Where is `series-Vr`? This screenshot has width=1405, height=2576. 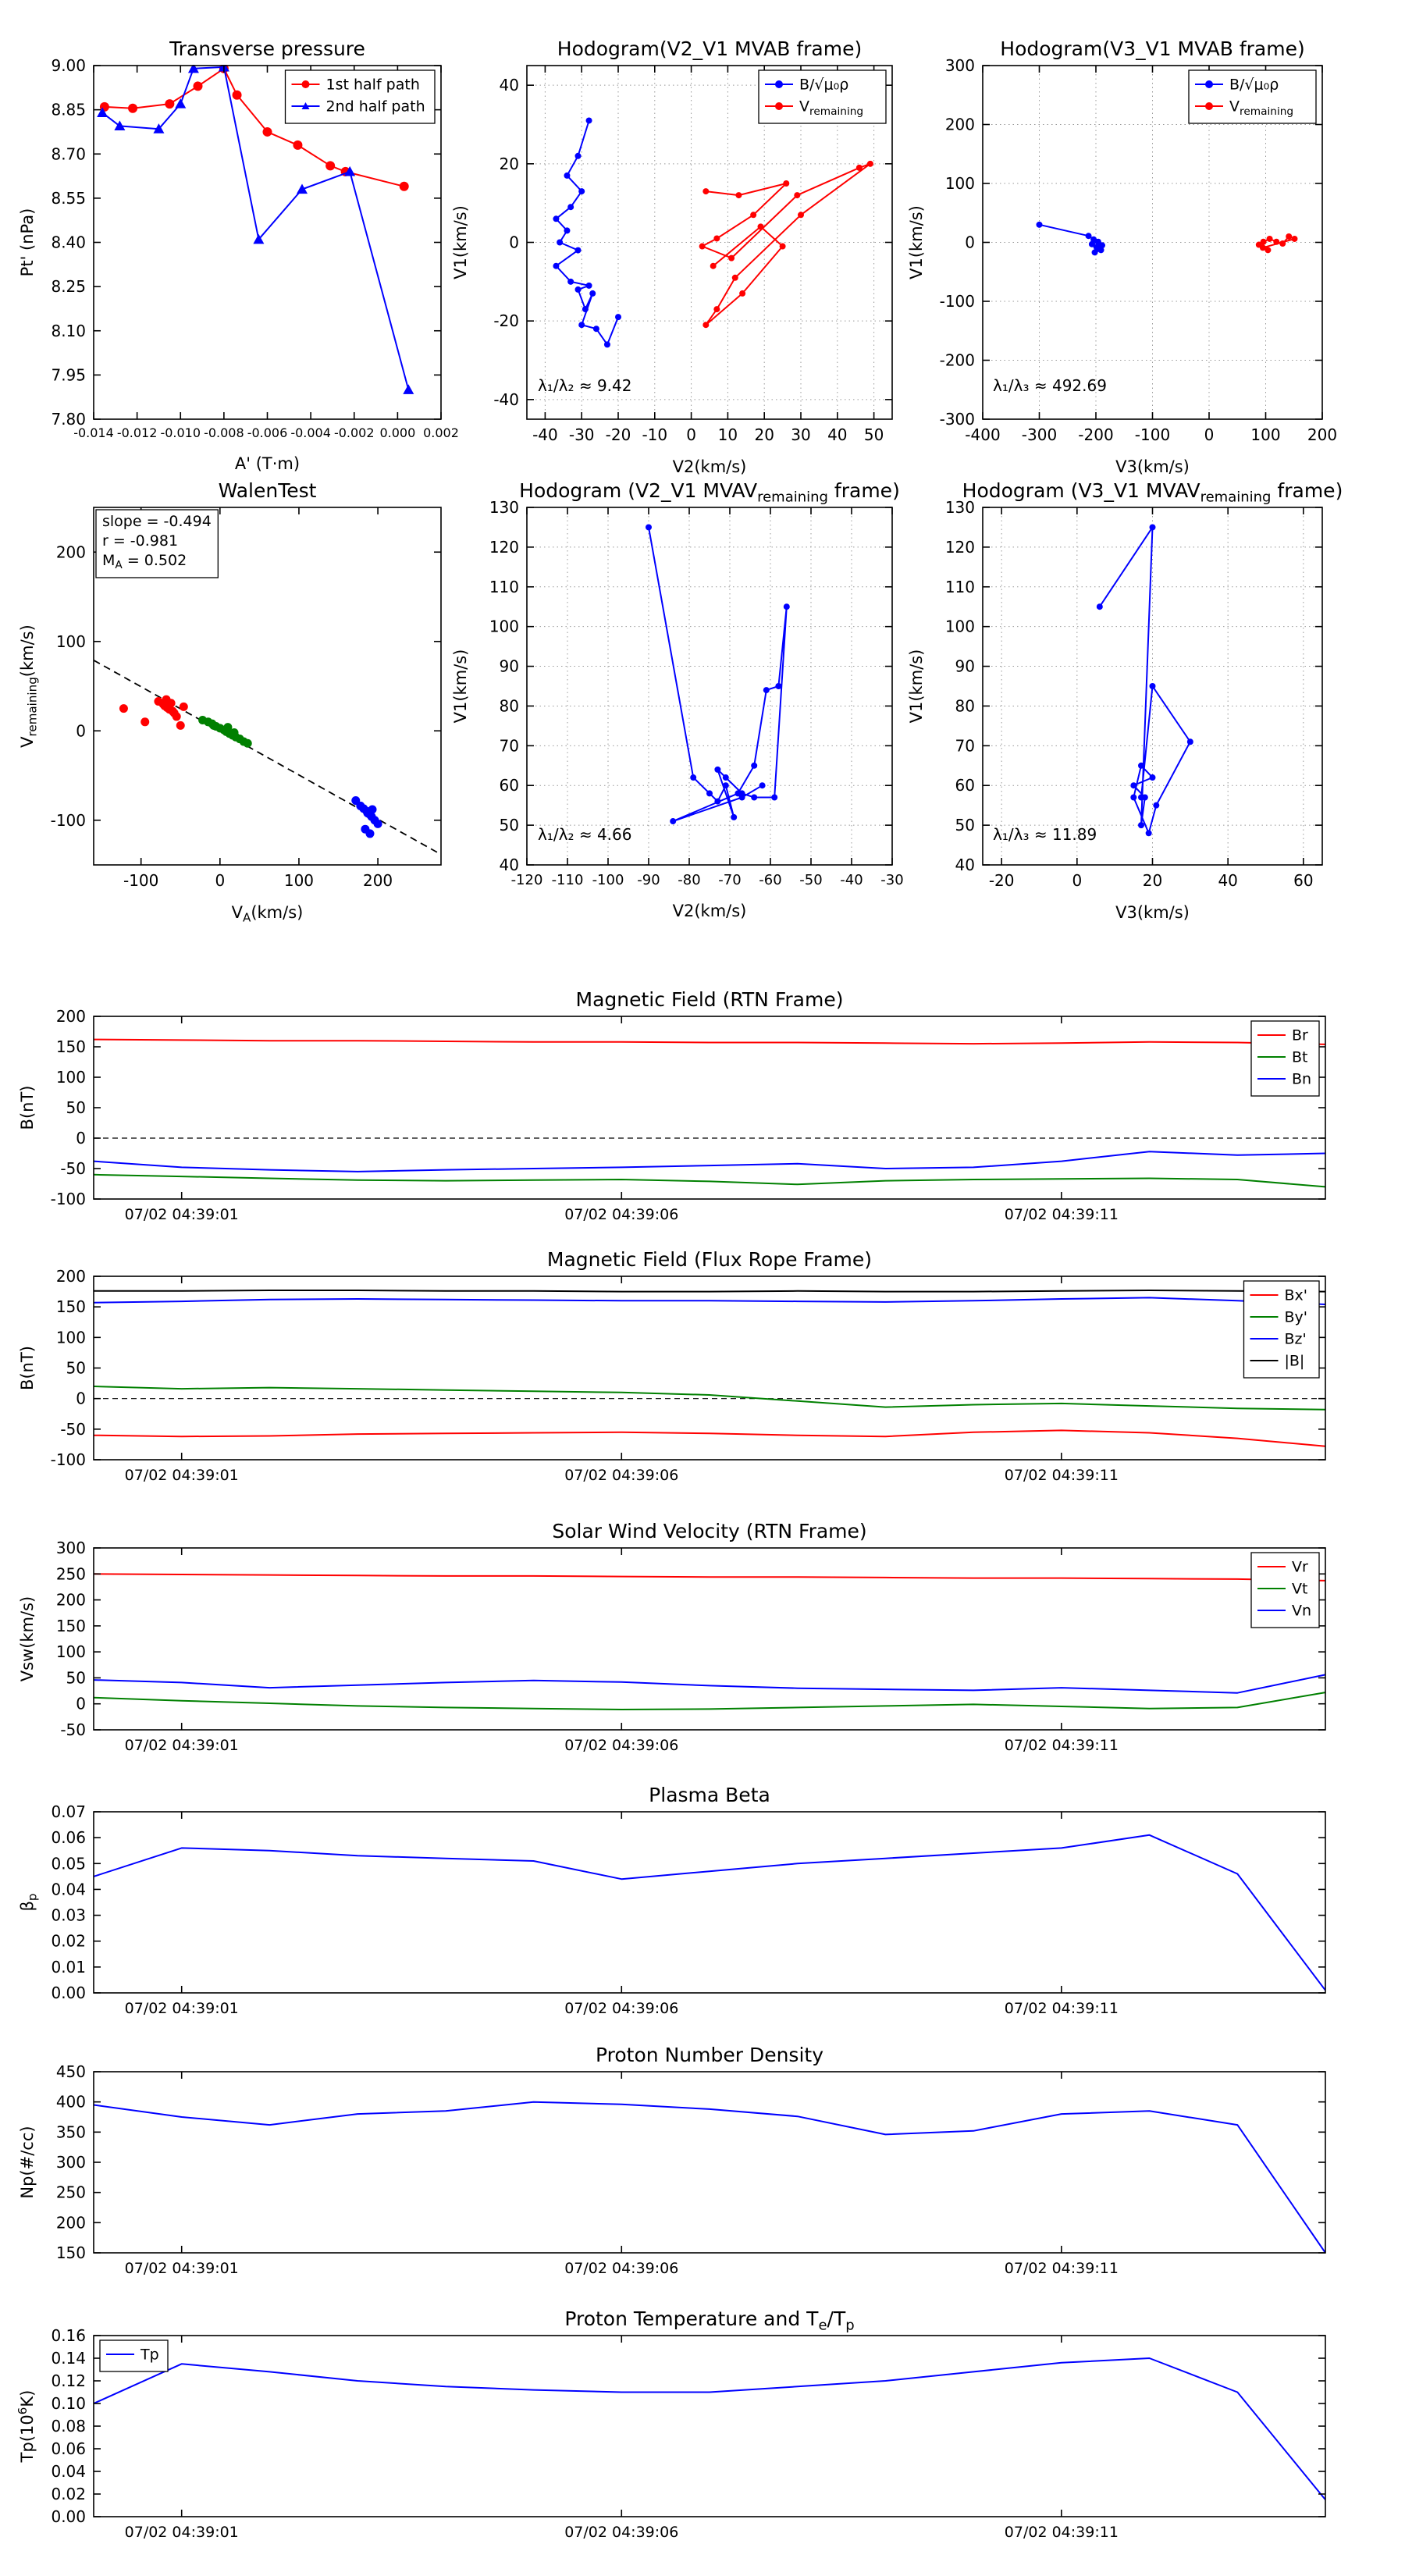 series-Vr is located at coordinates (710, 1577).